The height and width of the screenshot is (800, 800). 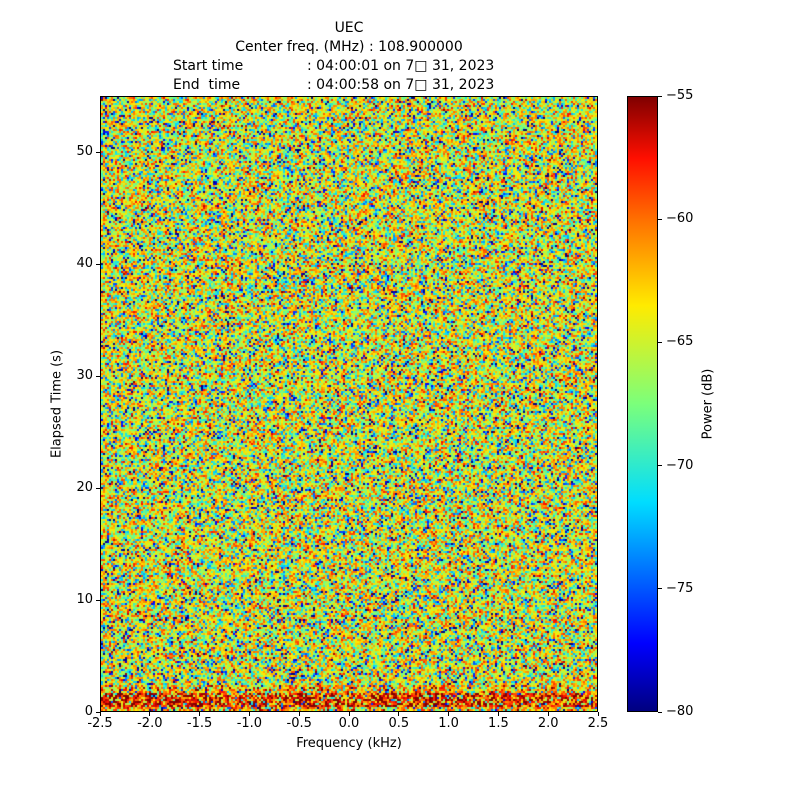 I want to click on x-tick-label: 0.5, so click(x=399, y=723).